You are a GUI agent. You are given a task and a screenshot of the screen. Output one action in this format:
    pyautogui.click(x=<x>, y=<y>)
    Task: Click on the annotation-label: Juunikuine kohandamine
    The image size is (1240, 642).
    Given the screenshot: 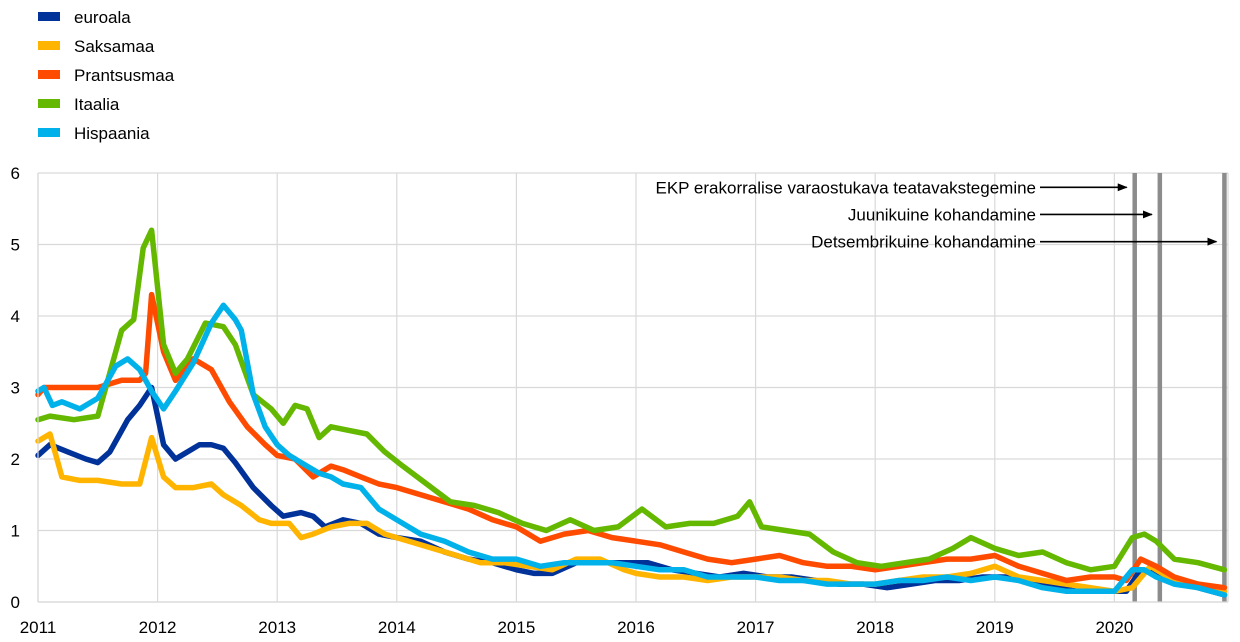 What is the action you would take?
    pyautogui.click(x=942, y=214)
    